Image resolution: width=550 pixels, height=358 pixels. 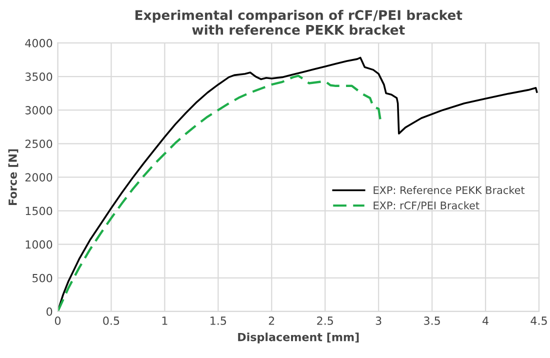 What do you see at coordinates (57, 320) in the screenshot?
I see `x-tick-label: 0` at bounding box center [57, 320].